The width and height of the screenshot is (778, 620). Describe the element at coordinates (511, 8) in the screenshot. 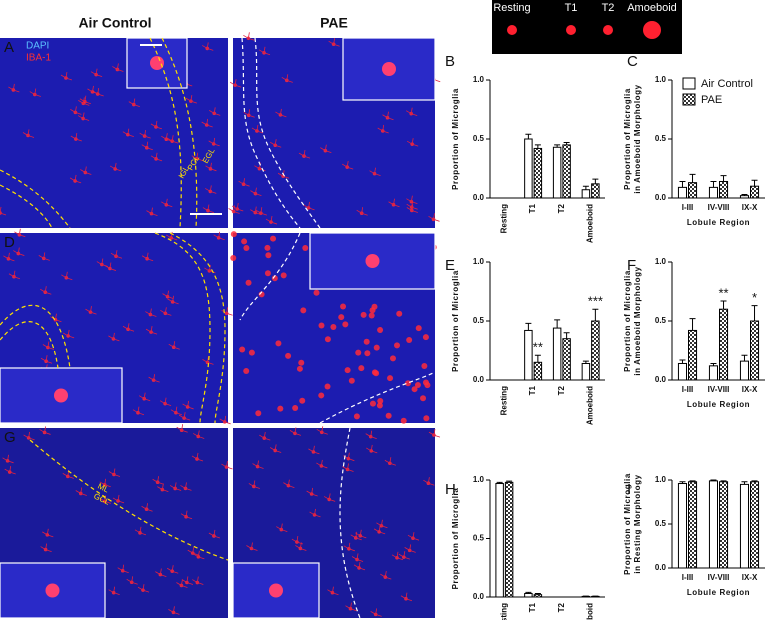

I see `morphology-label: Resting` at that location.